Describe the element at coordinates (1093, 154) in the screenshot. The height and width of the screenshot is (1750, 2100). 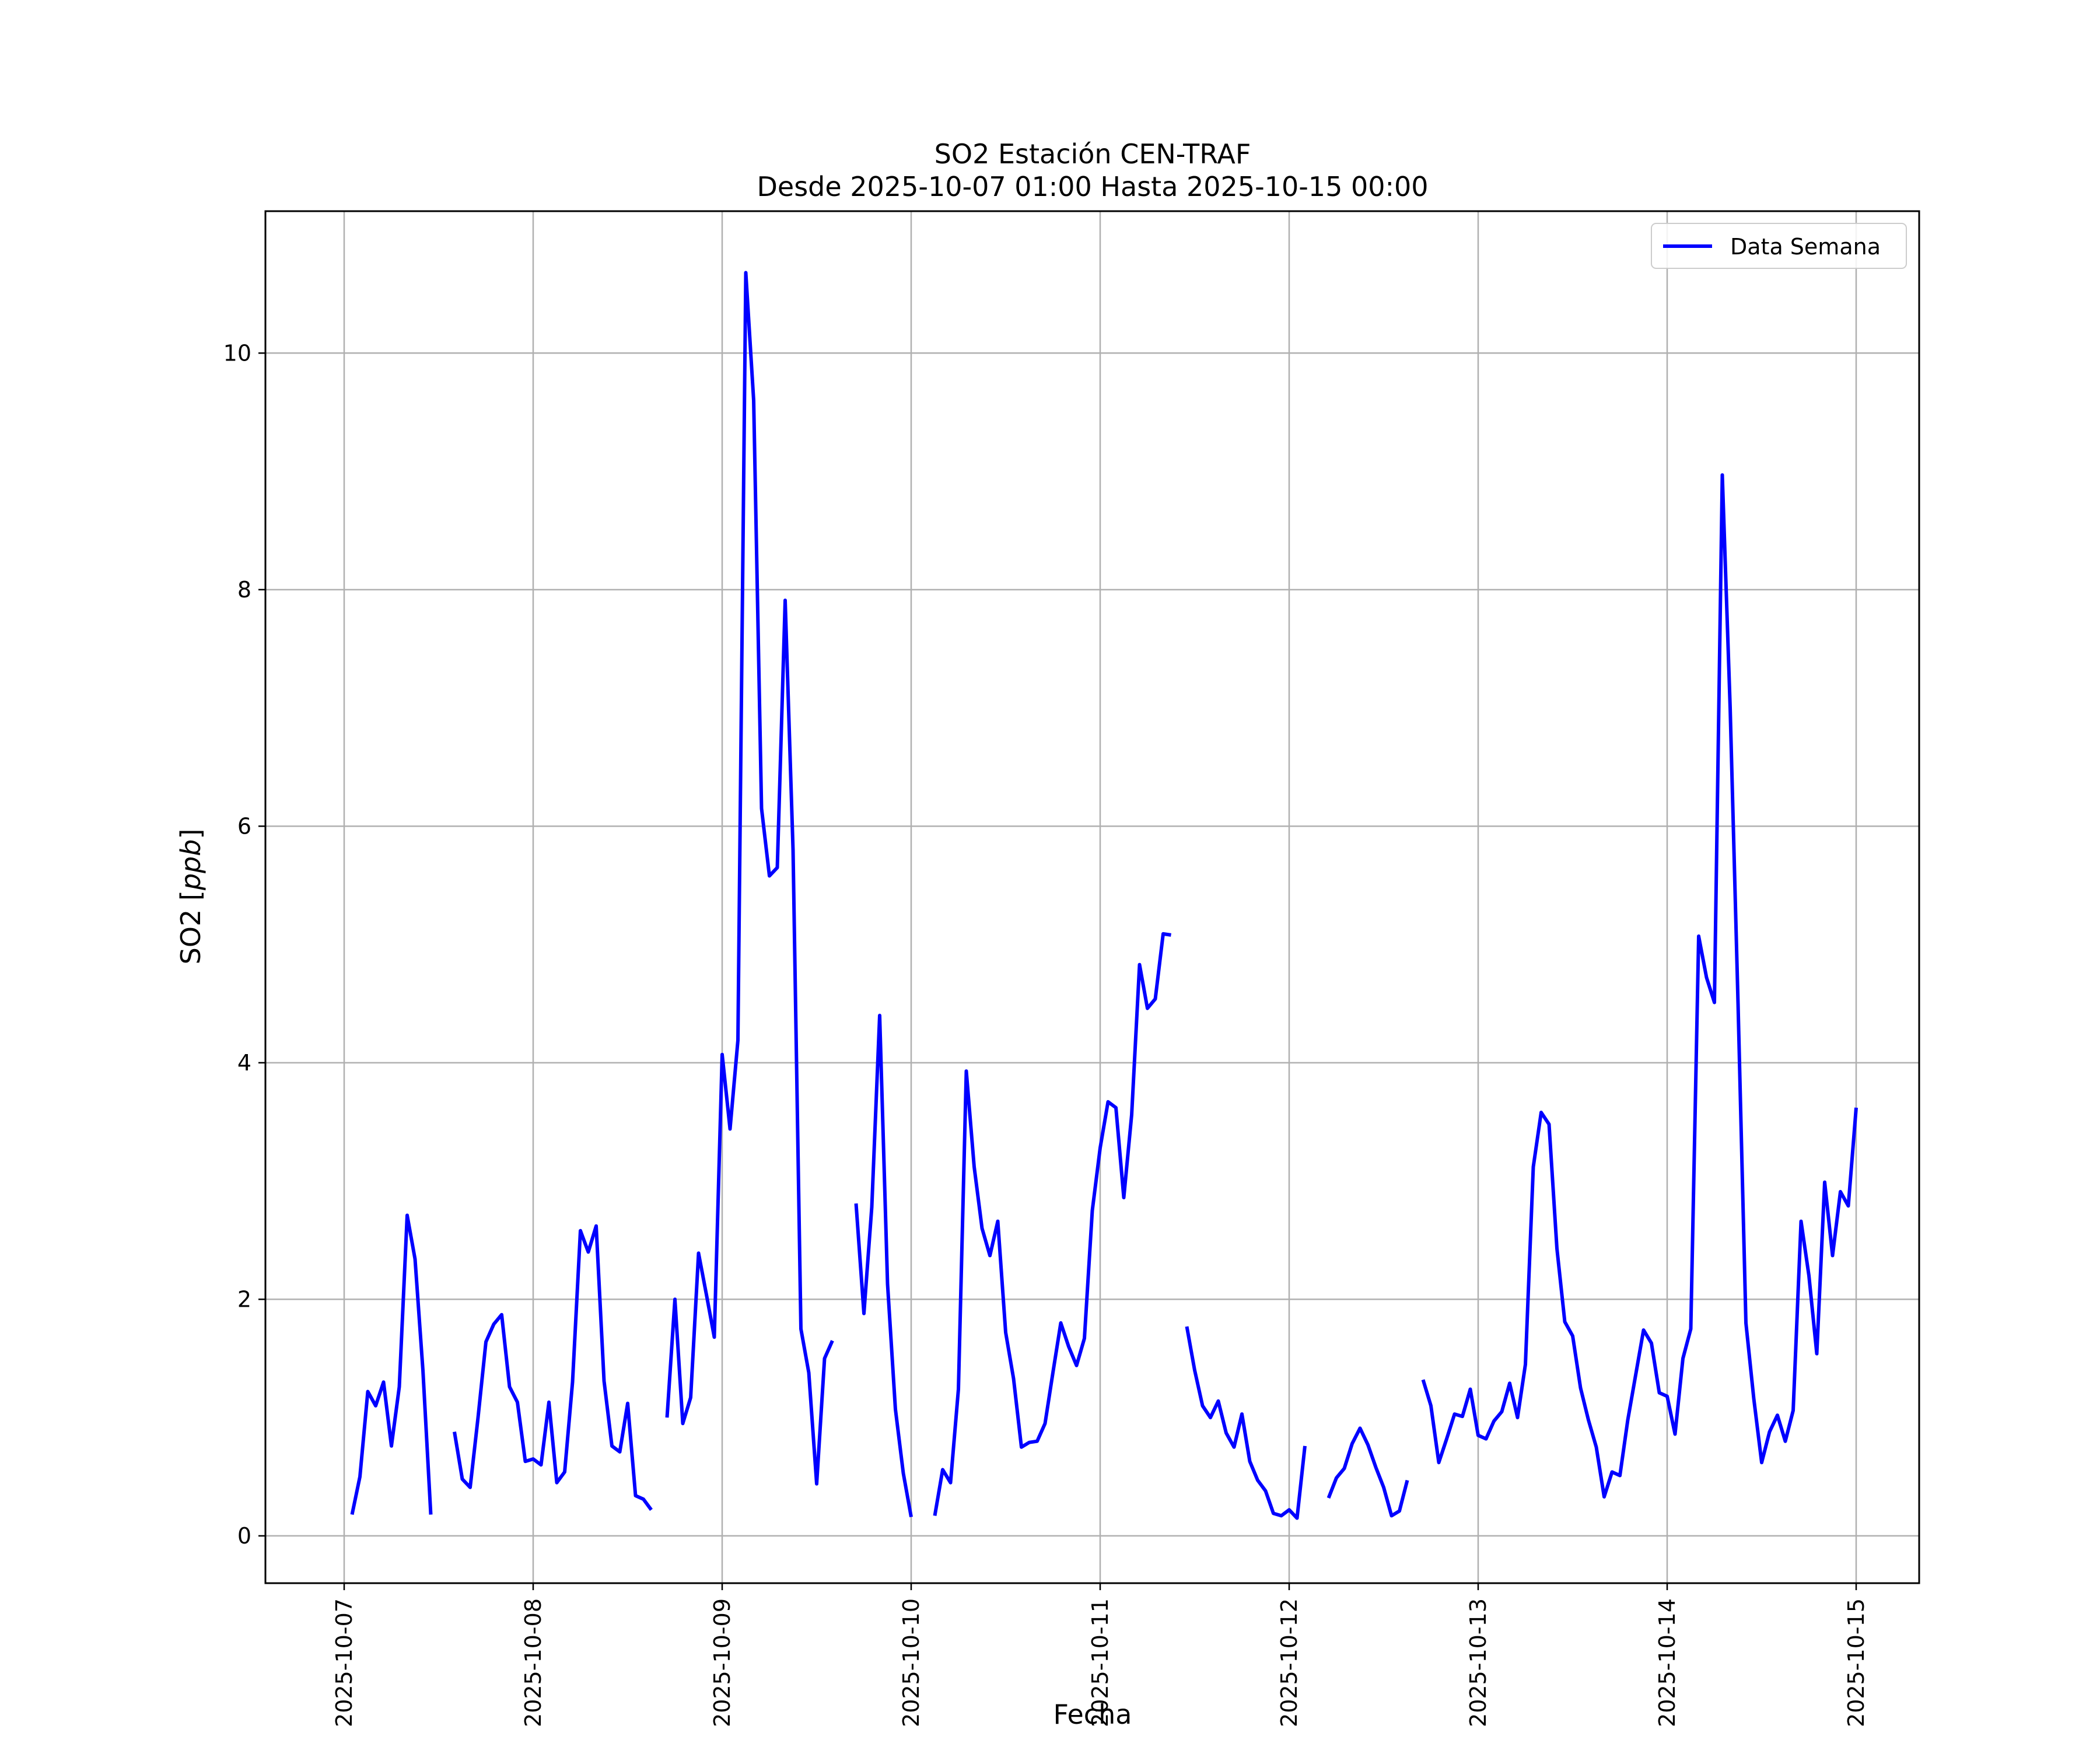
I see `chart-title: SO2 Estación CEN-TRAF` at that location.